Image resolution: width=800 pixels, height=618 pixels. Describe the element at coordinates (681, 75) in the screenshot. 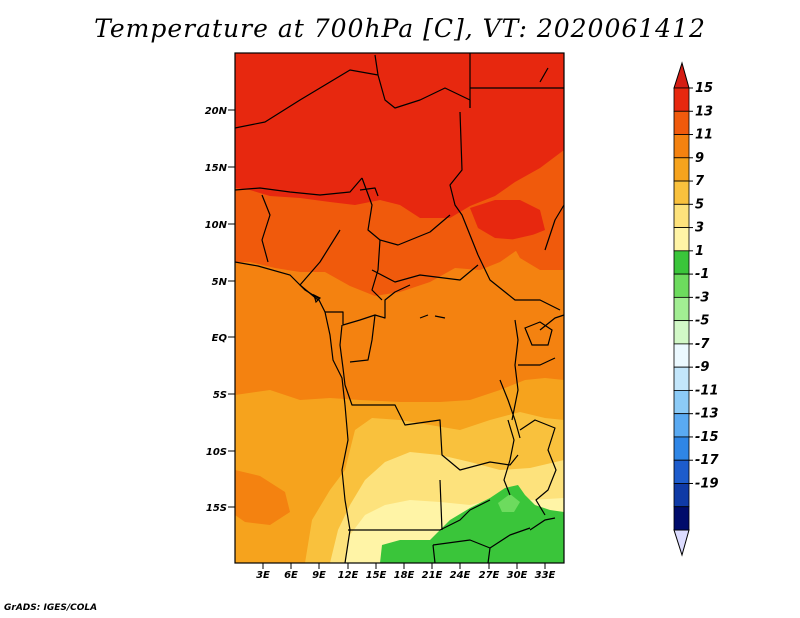

I see `colorbar-arrow-up` at that location.